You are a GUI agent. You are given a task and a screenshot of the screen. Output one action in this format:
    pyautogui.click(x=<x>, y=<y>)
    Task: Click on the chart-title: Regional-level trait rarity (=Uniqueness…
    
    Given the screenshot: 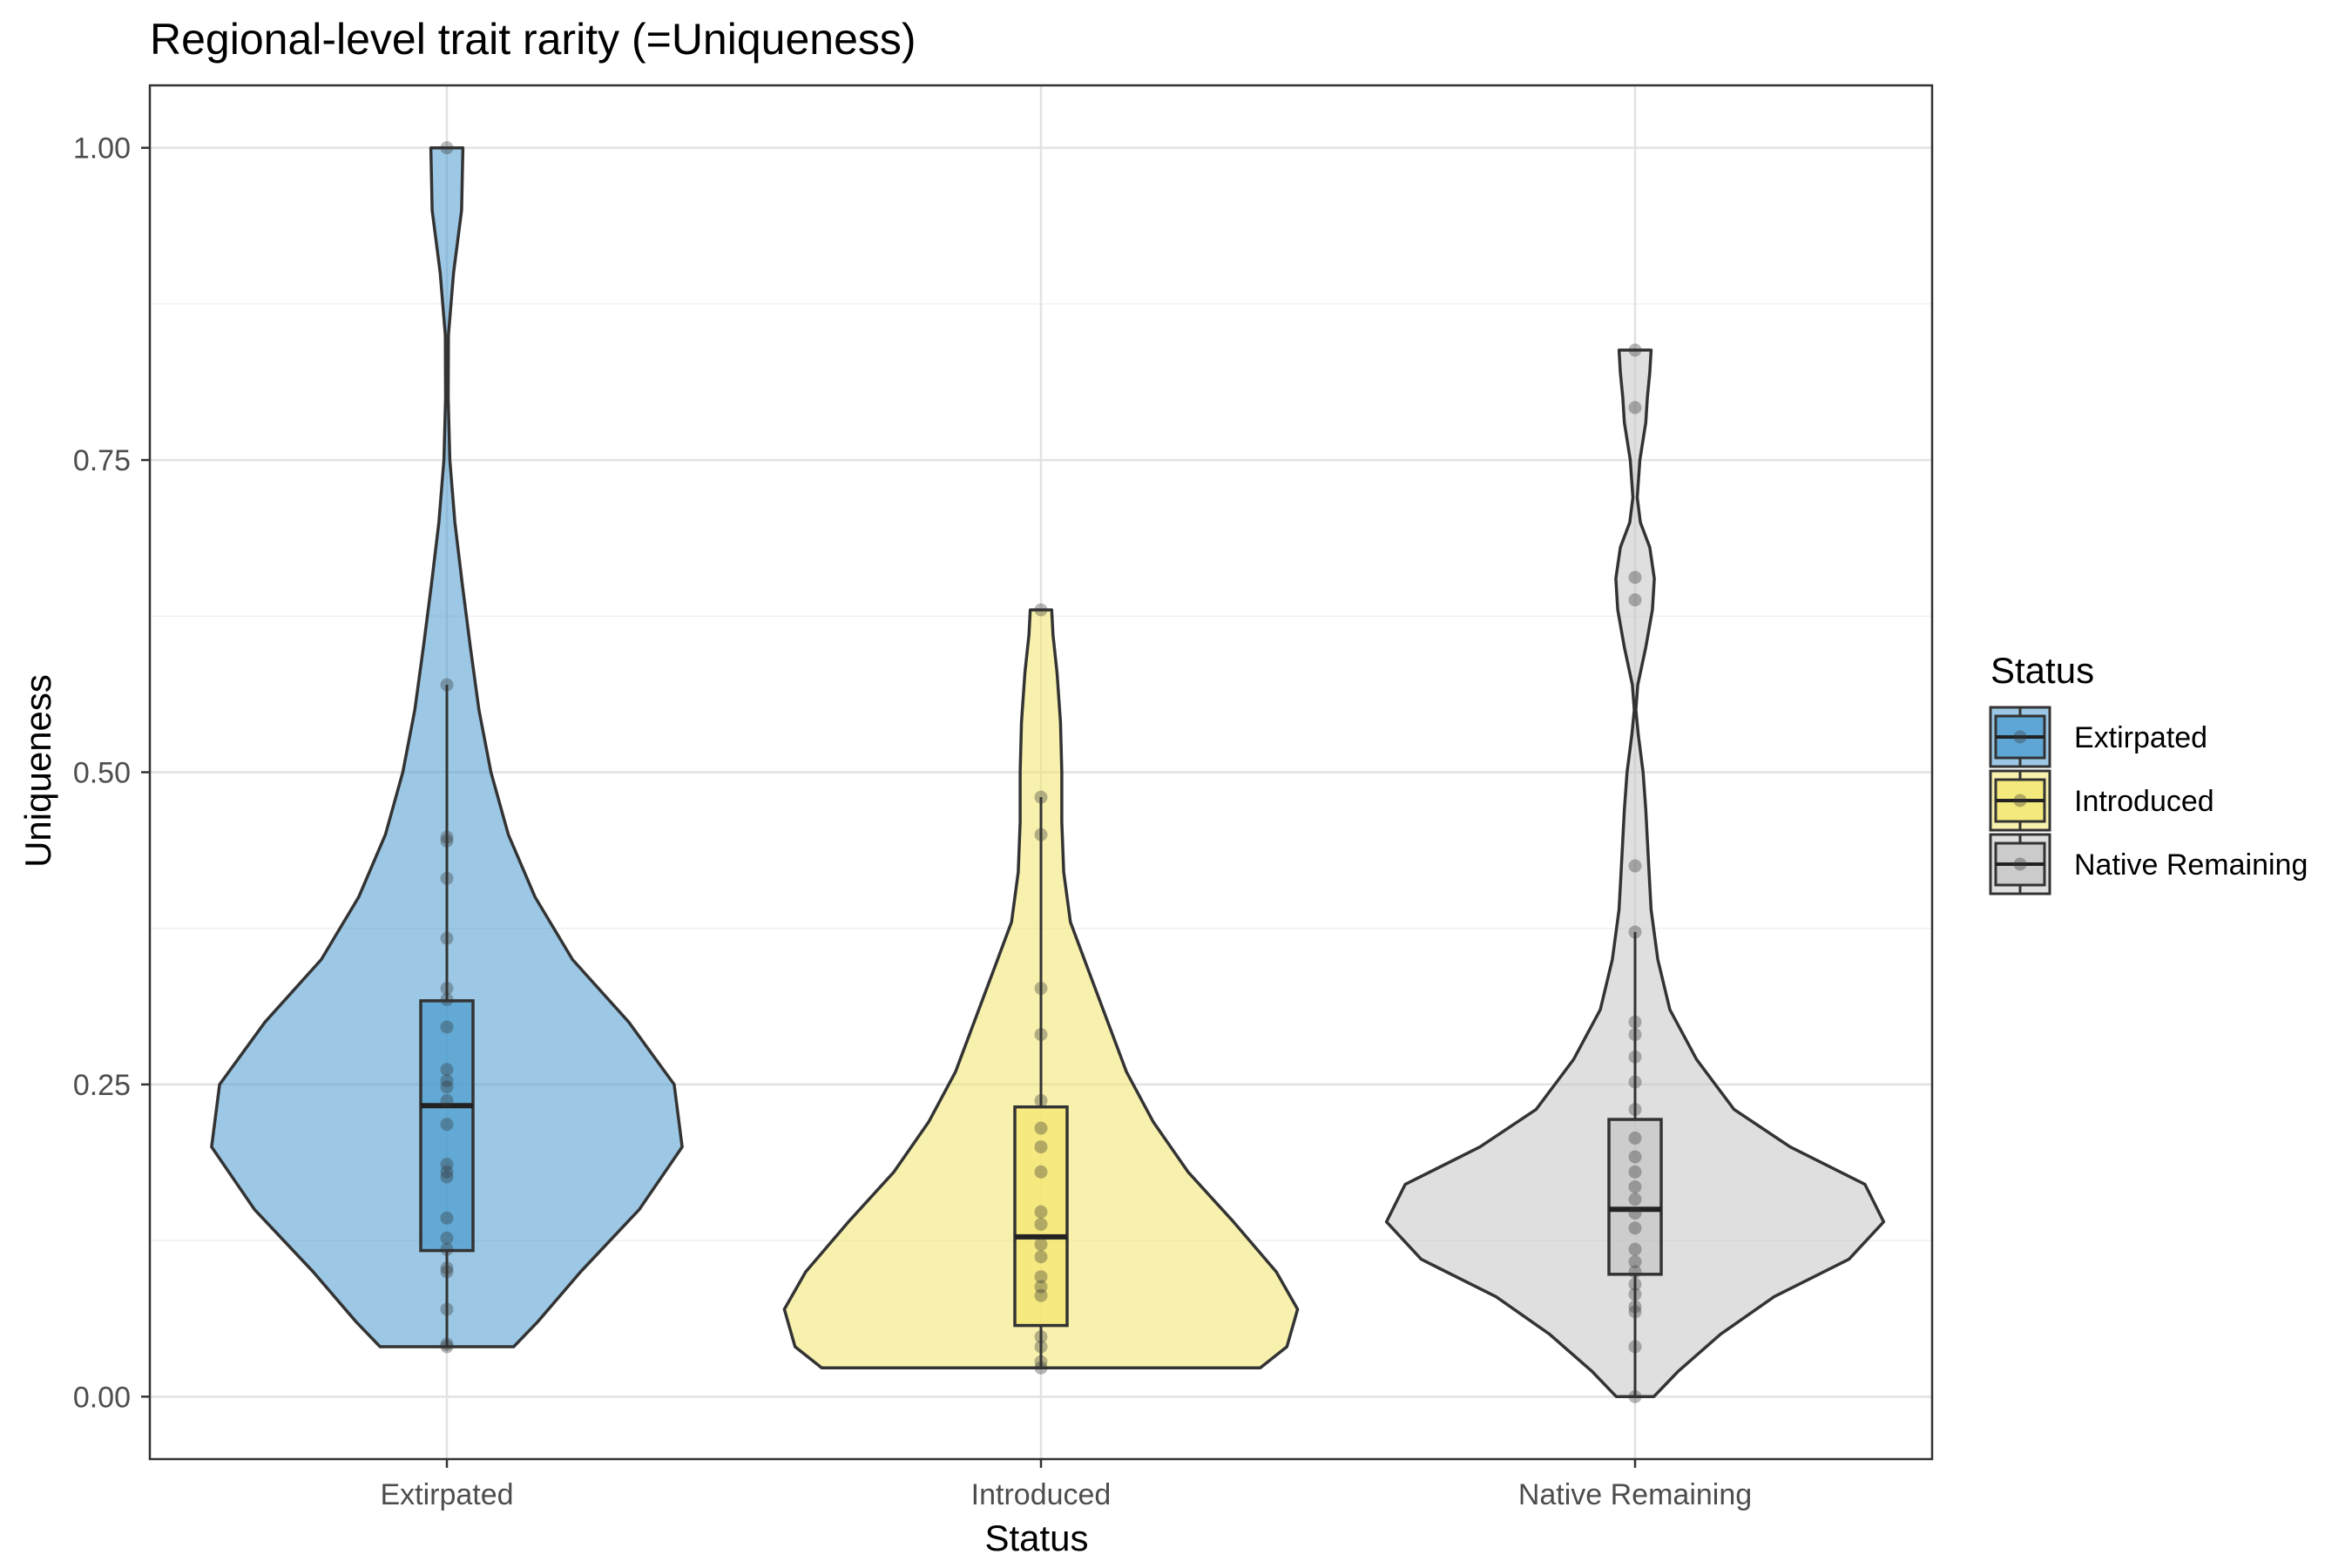 What is the action you would take?
    pyautogui.click(x=533, y=40)
    